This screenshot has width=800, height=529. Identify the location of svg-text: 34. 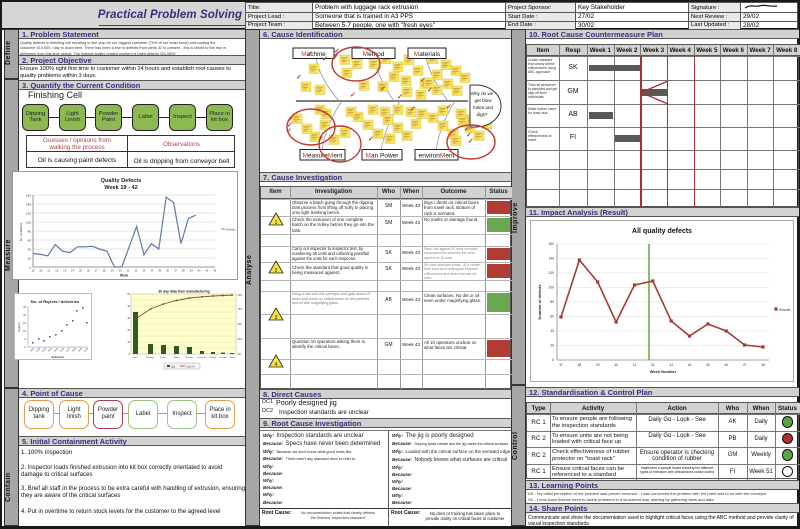
(151, 271).